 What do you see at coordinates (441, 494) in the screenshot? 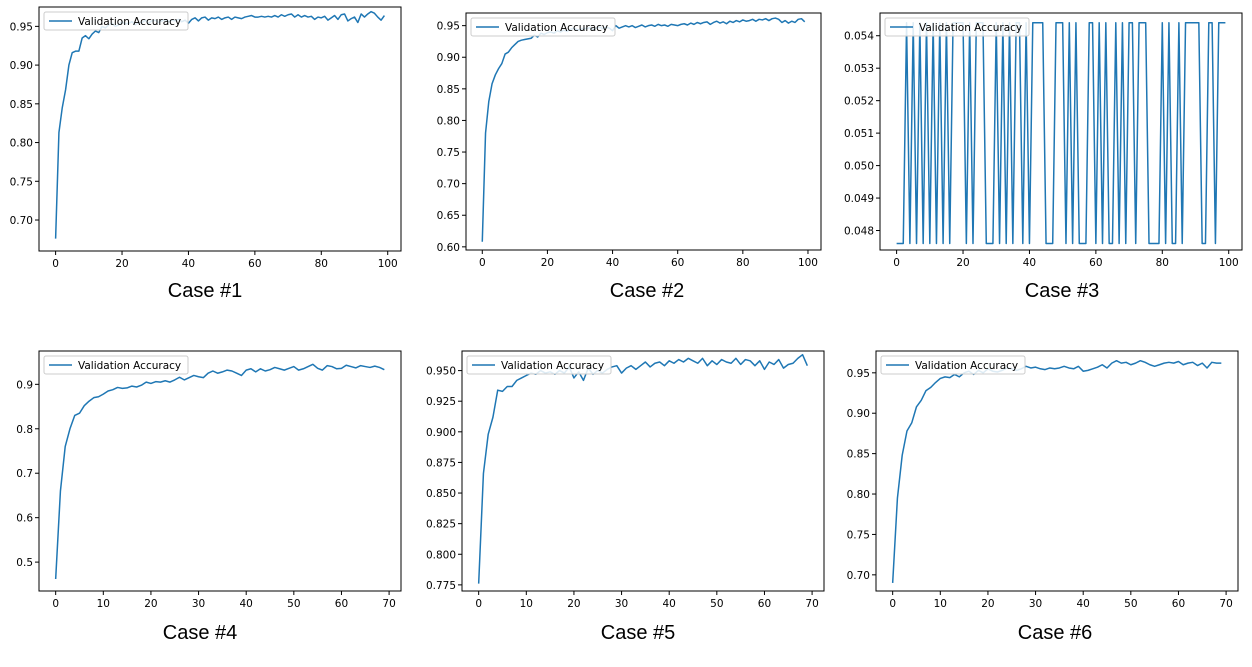
I see `y-tick-label: 0.850` at bounding box center [441, 494].